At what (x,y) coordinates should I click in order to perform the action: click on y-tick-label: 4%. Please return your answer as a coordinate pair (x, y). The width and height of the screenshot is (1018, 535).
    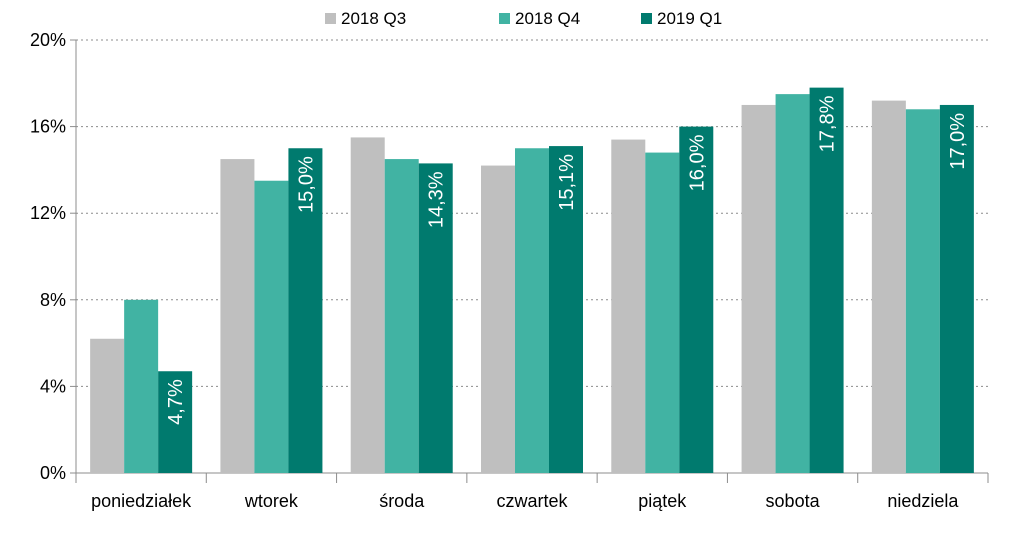
    Looking at the image, I should click on (53, 386).